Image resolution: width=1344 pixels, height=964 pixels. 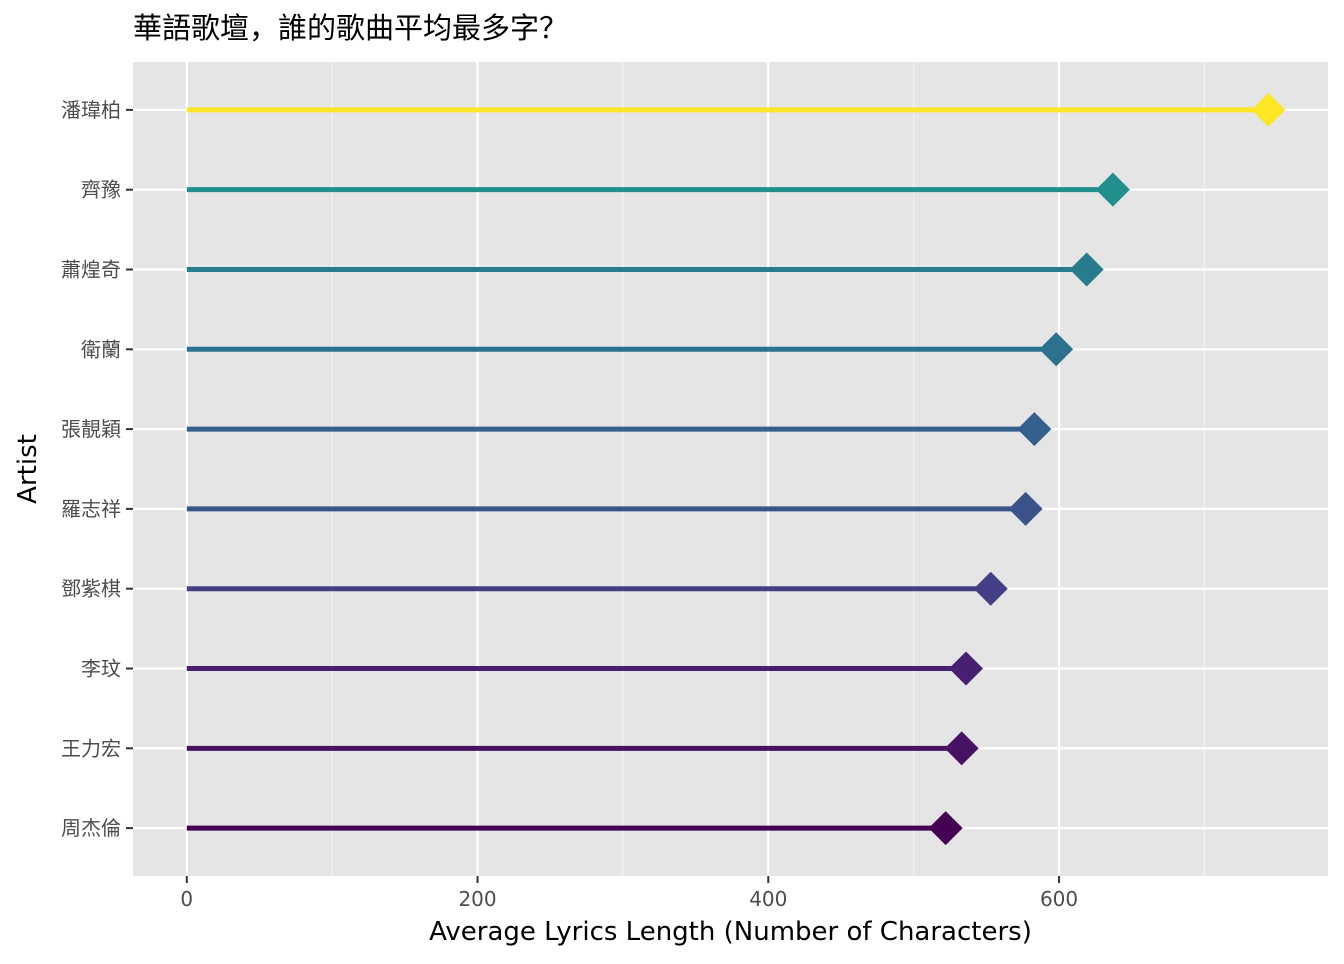 I want to click on y-tick-label: 衛蘭, so click(x=101, y=349).